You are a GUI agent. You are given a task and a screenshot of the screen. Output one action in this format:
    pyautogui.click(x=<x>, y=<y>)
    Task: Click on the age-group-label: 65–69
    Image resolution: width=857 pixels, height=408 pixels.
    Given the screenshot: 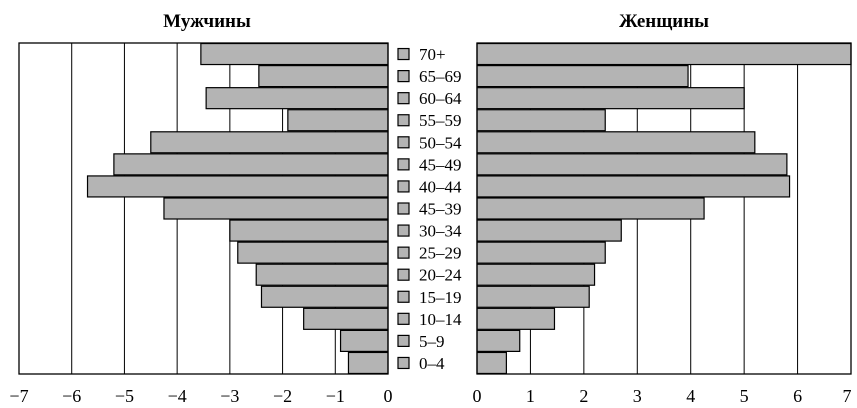 What is the action you would take?
    pyautogui.click(x=440, y=76)
    